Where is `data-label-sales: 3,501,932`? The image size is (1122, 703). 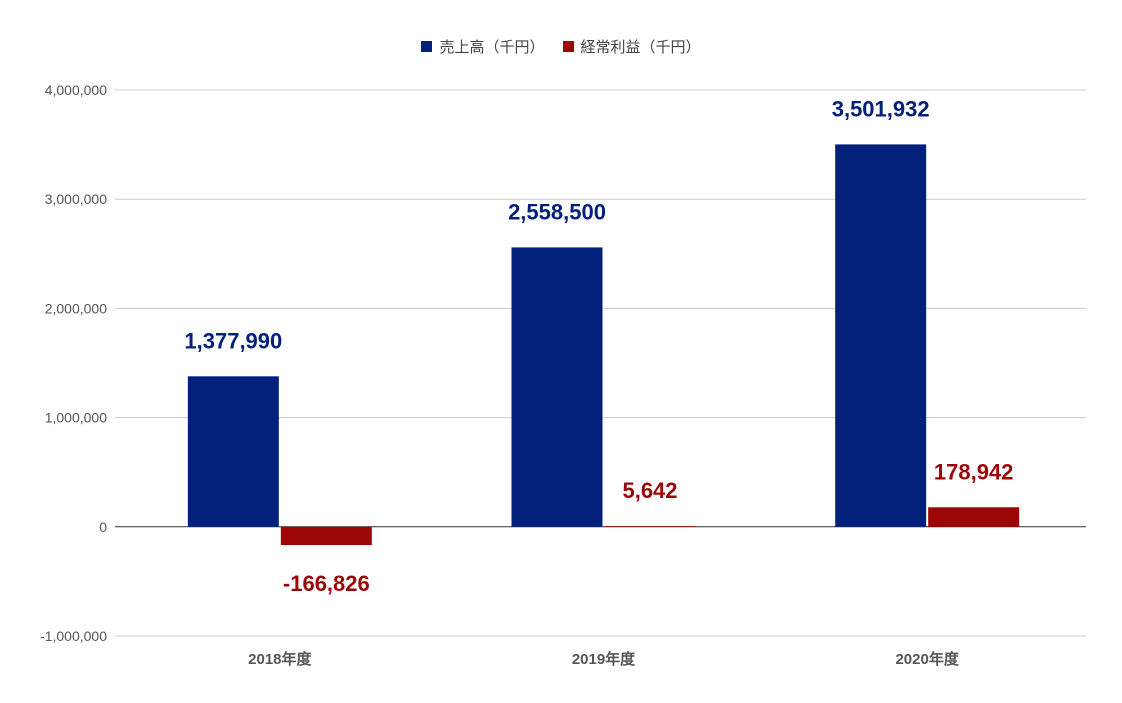 data-label-sales: 3,501,932 is located at coordinates (881, 108).